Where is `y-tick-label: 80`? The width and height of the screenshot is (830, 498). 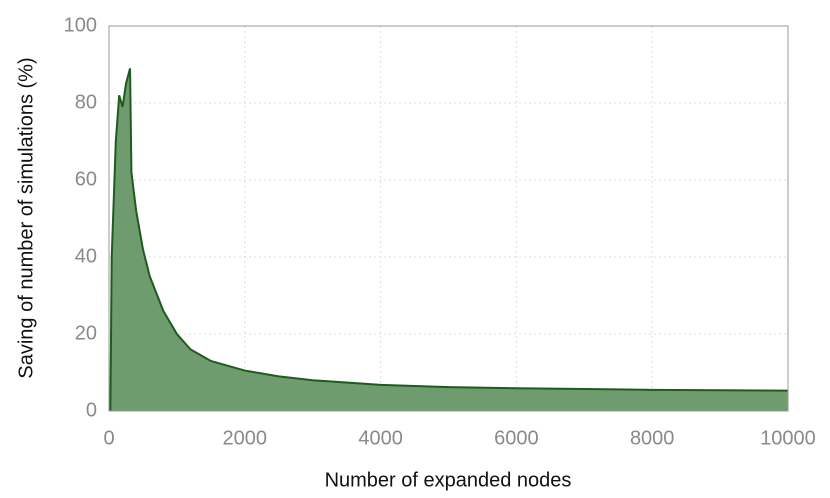 y-tick-label: 80 is located at coordinates (86, 102).